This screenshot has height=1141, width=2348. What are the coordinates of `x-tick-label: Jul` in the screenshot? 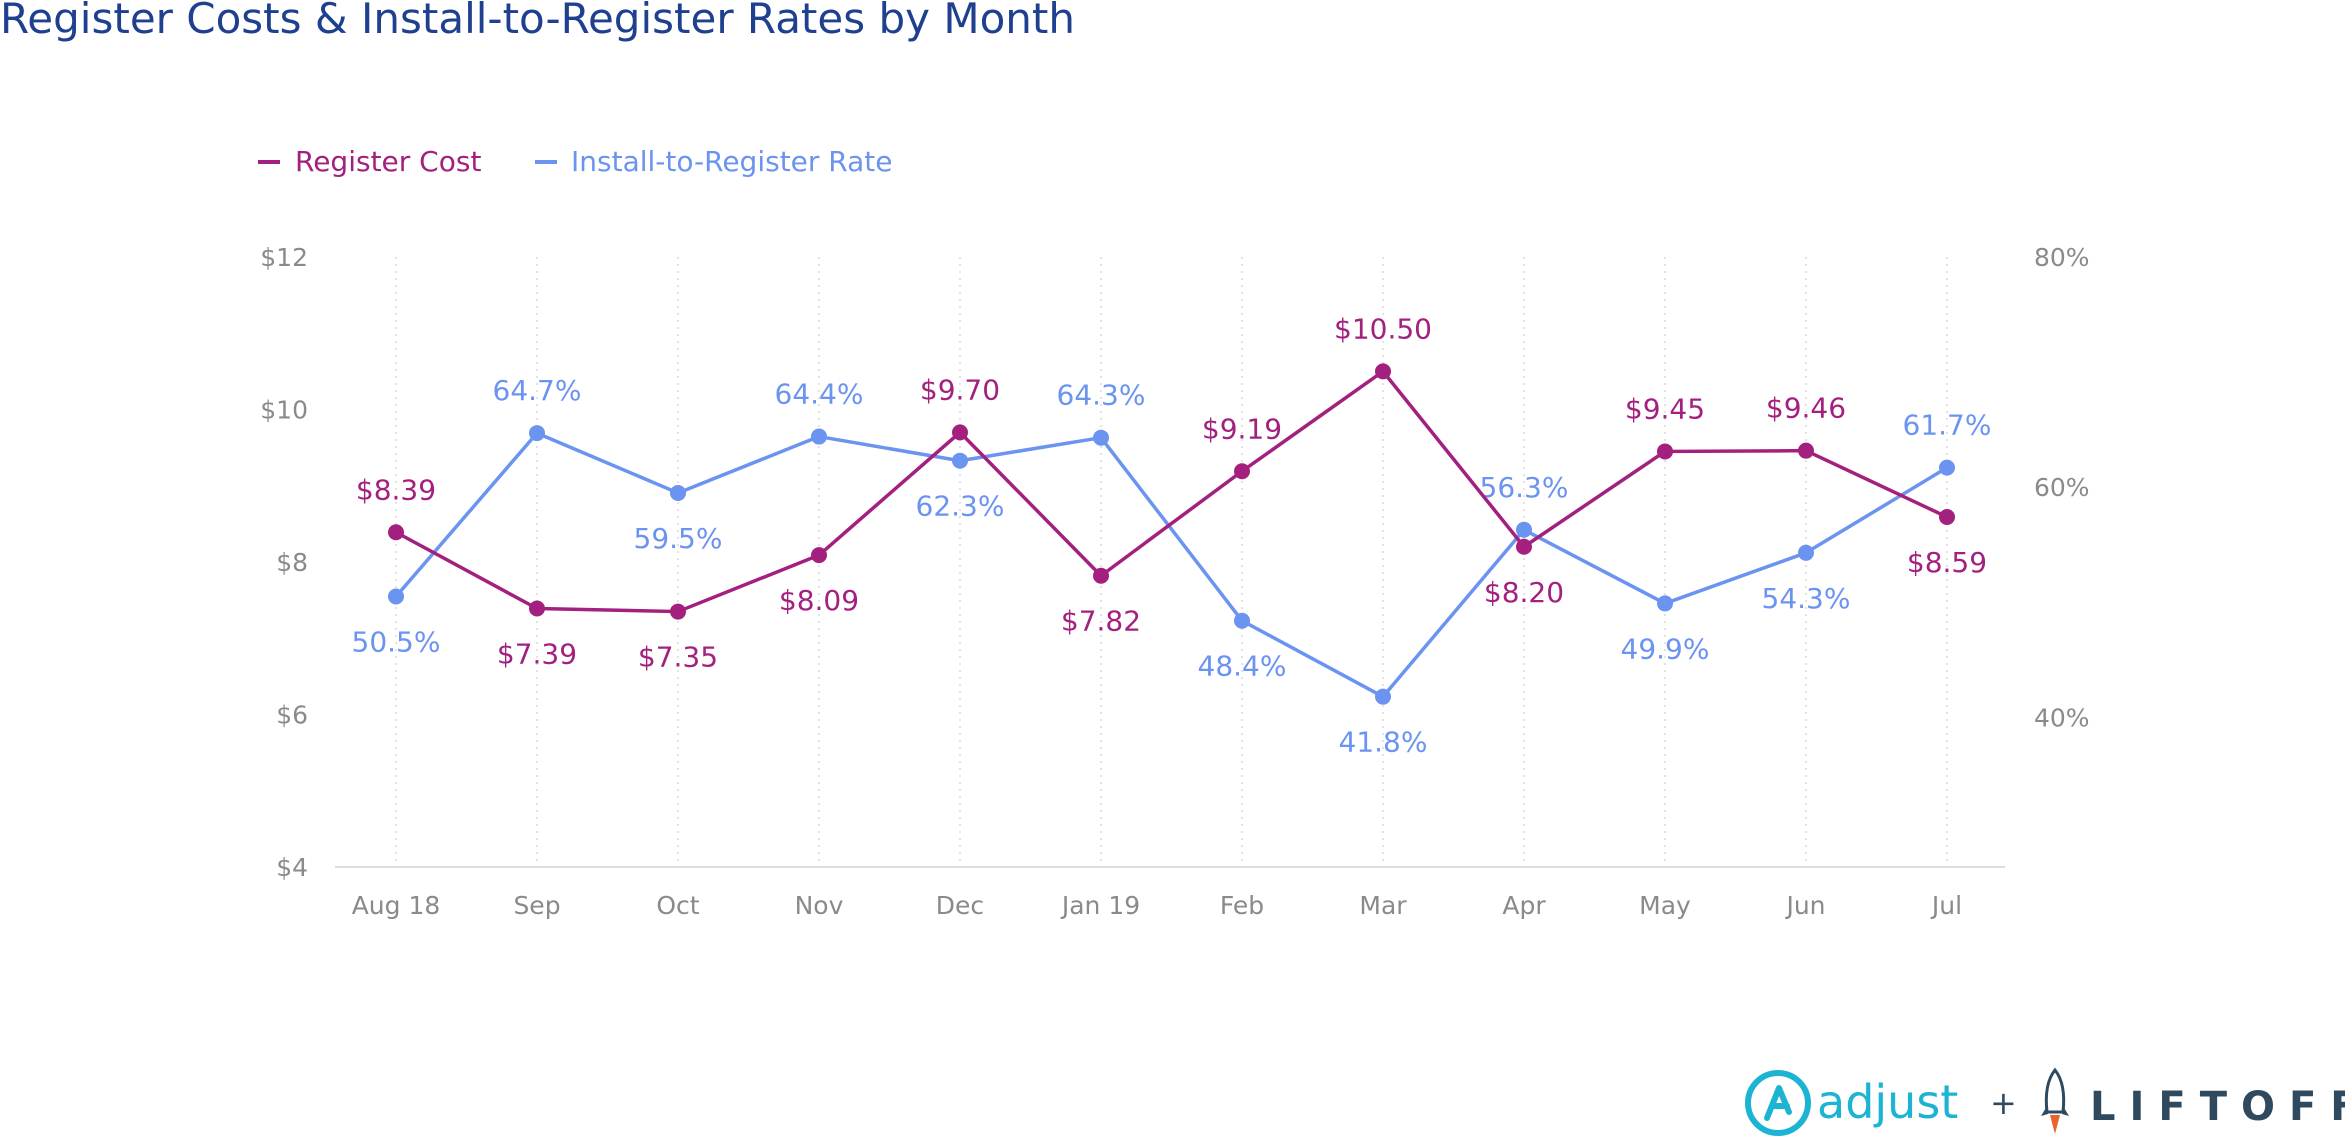 It's located at (1946, 905).